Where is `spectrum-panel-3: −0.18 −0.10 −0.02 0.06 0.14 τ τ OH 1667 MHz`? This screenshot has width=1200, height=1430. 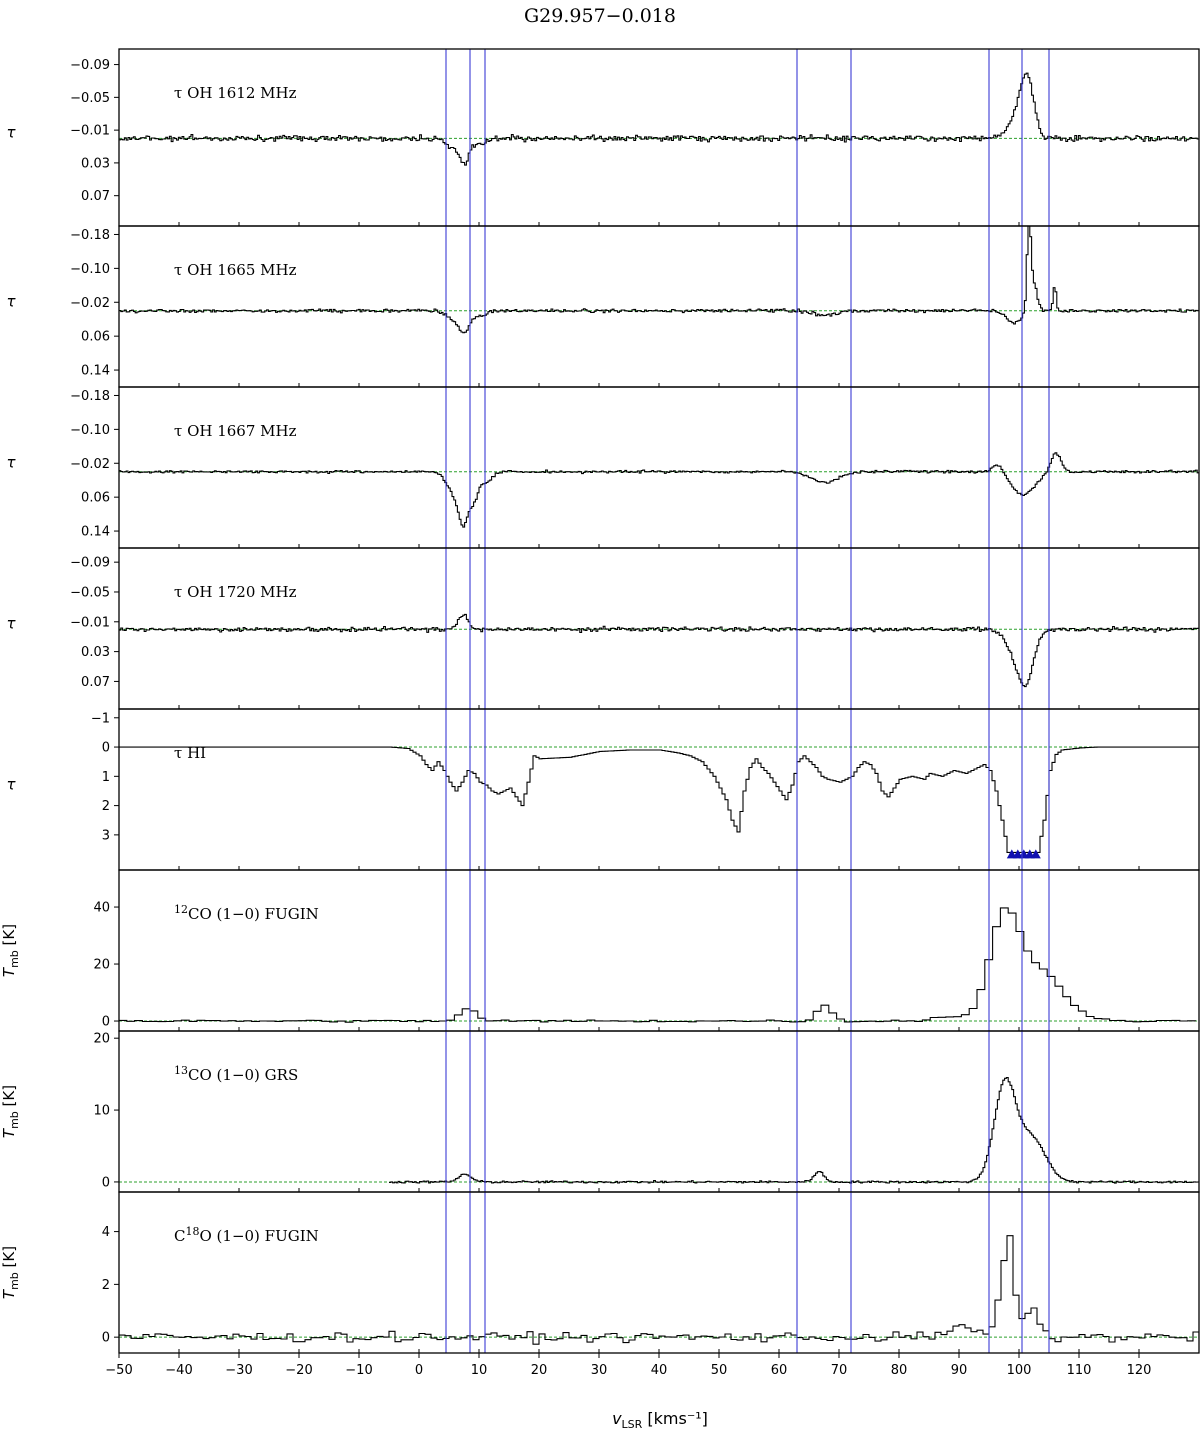 spectrum-panel-3: −0.18 −0.10 −0.02 0.06 0.14 τ τ OH 1667 MHz is located at coordinates (603, 467).